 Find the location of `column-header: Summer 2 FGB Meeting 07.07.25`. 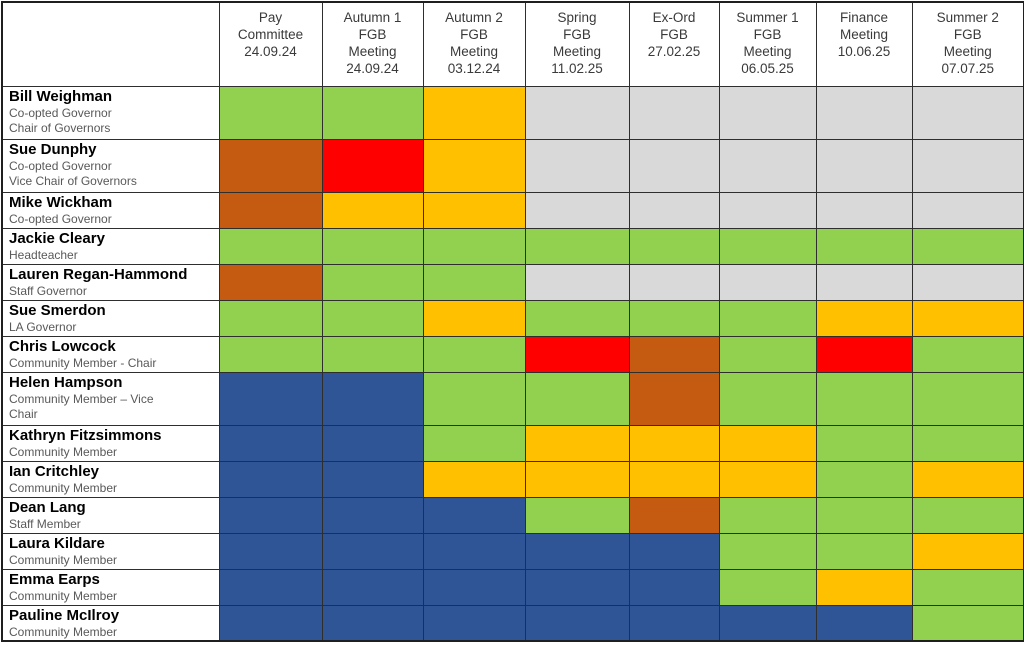

column-header: Summer 2 FGB Meeting 07.07.25 is located at coordinates (967, 44).